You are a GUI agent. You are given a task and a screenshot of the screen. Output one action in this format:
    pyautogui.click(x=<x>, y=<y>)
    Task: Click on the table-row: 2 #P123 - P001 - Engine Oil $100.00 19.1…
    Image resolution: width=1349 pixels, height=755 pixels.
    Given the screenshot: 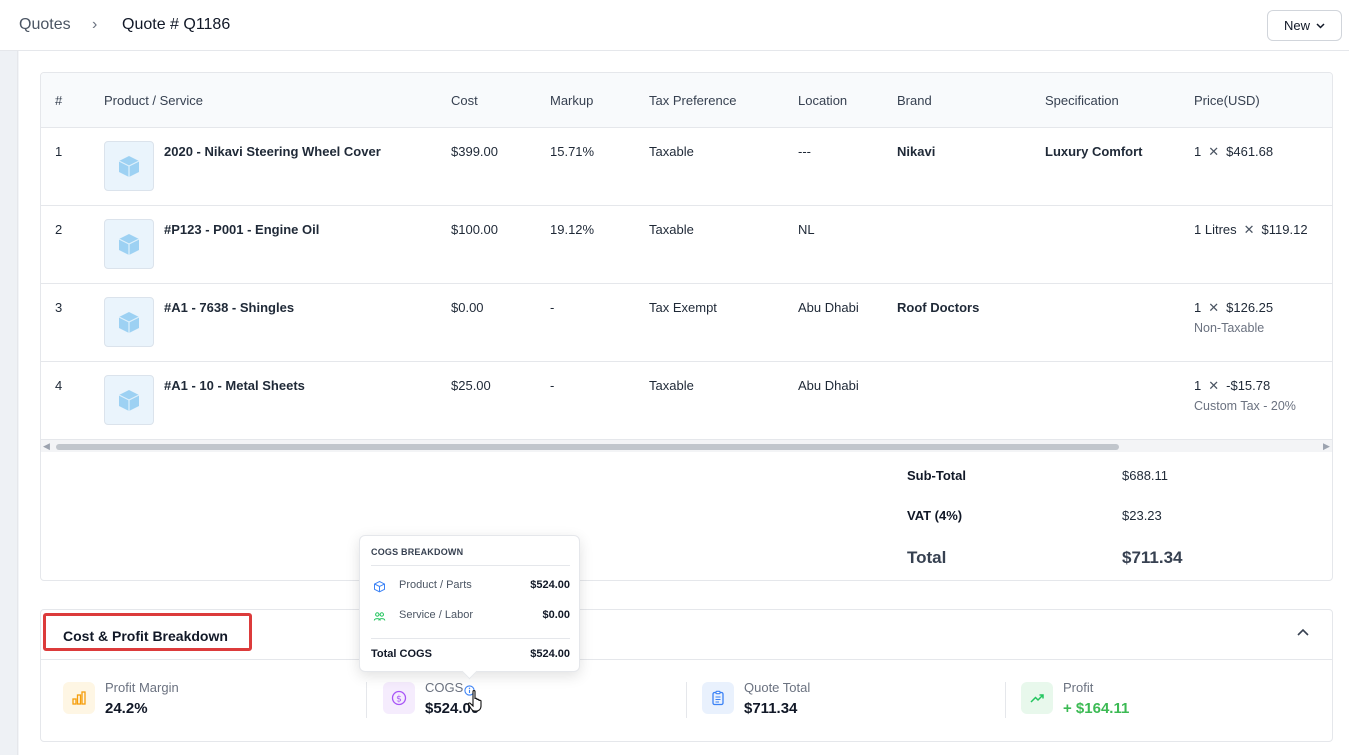 What is the action you would take?
    pyautogui.click(x=686, y=245)
    